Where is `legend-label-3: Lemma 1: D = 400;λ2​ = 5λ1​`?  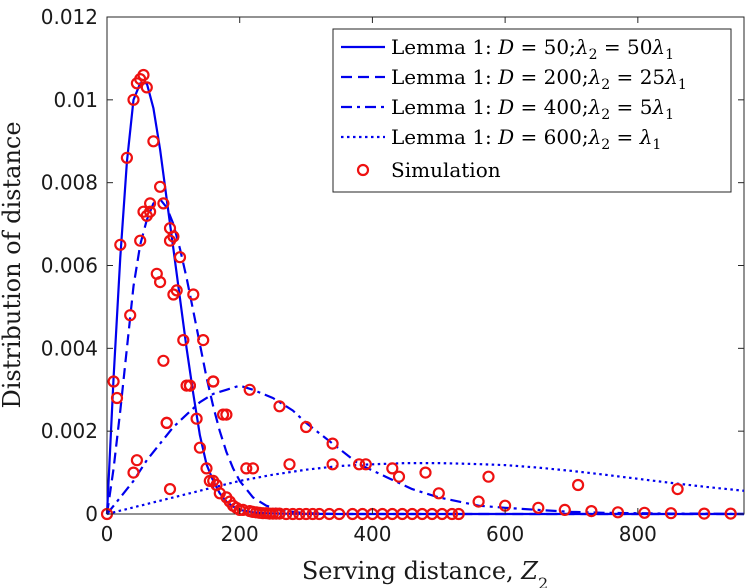 legend-label-3: Lemma 1: D = 400;λ2​ = 5λ1​ is located at coordinates (532, 109).